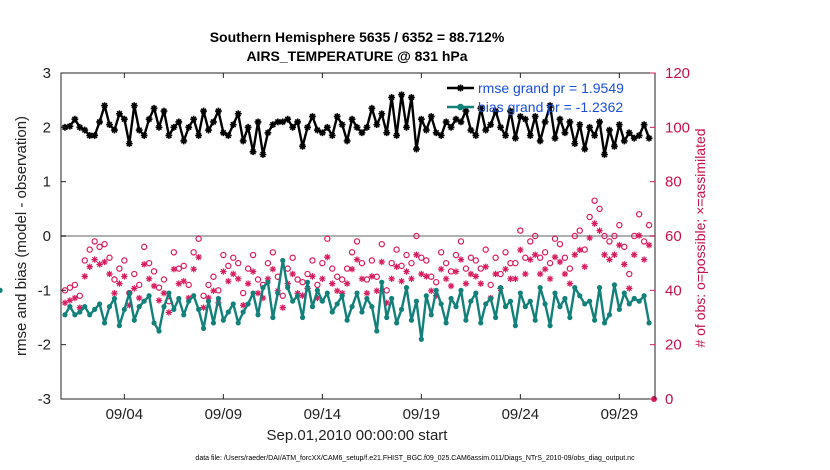 This screenshot has height=470, width=830. Describe the element at coordinates (460, 107) in the screenshot. I see `legend-bias-marker` at that location.